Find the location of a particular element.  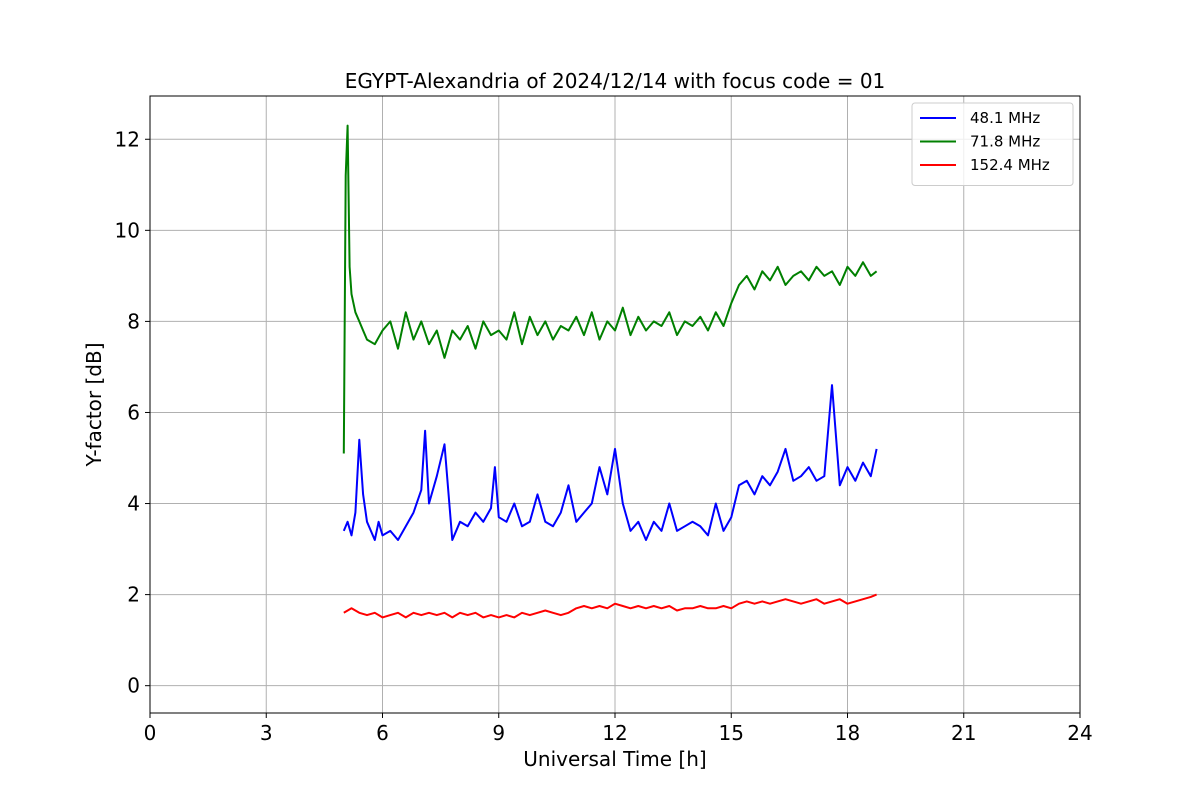

x-tick-label: 3 is located at coordinates (266, 733).